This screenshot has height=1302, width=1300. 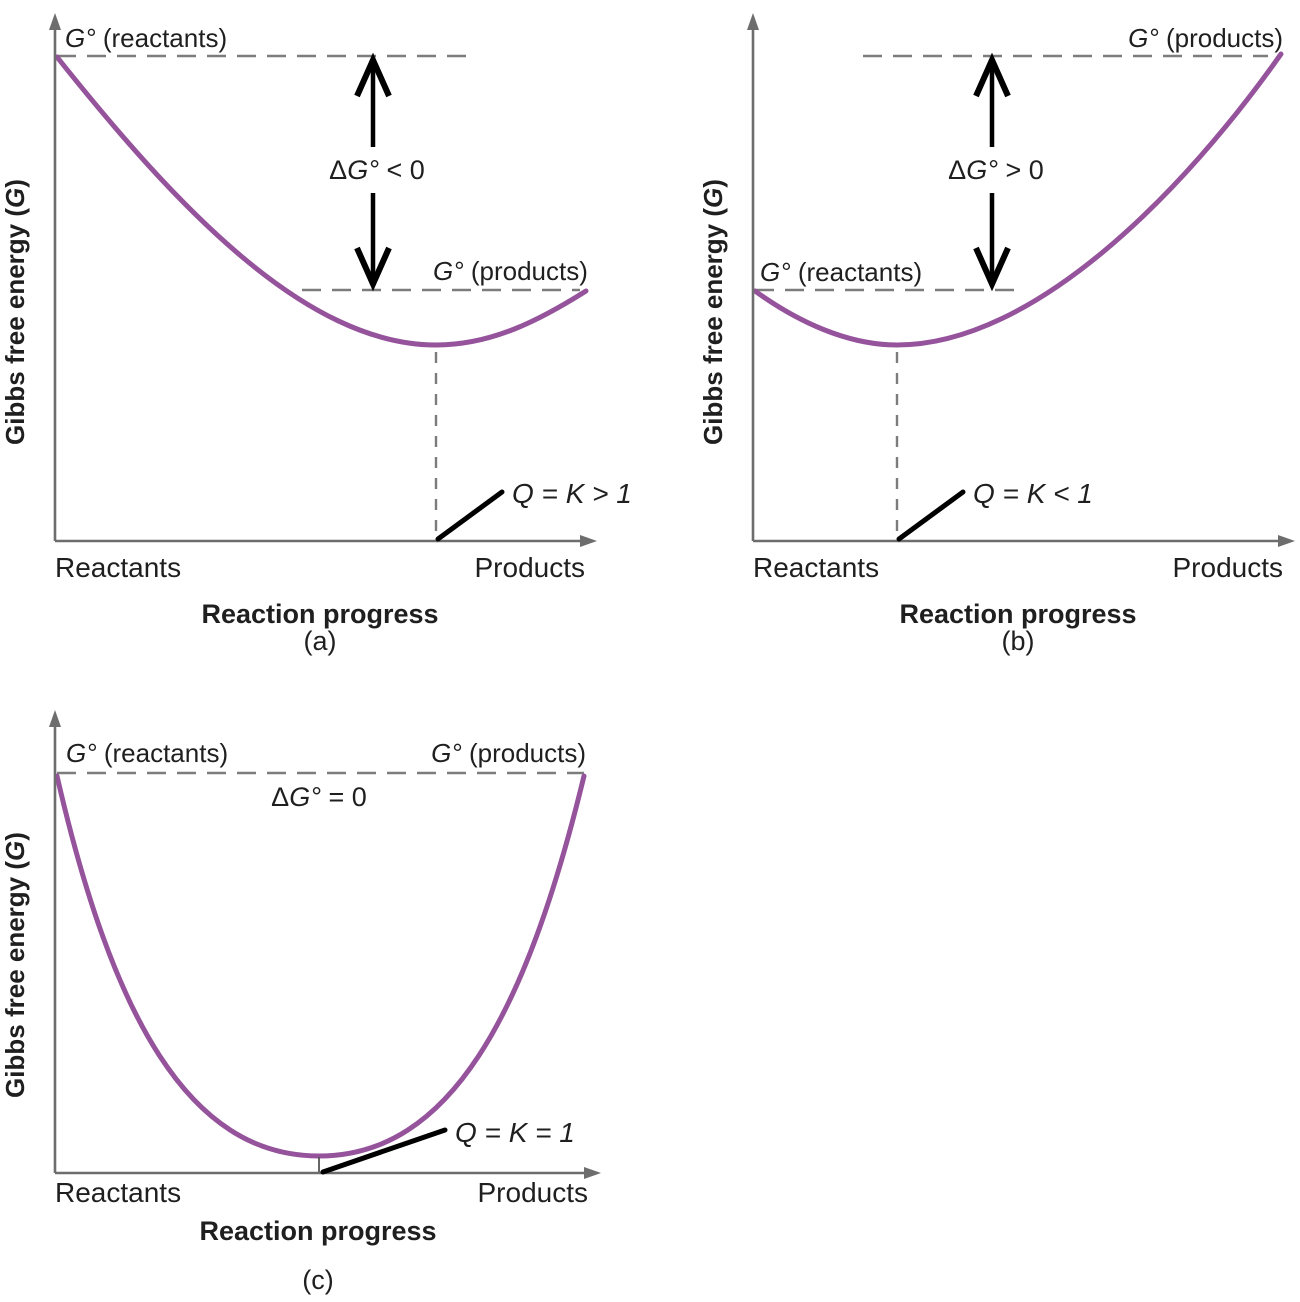 I want to click on equilibrium-label-c: Q = K = 1, so click(x=515, y=1132).